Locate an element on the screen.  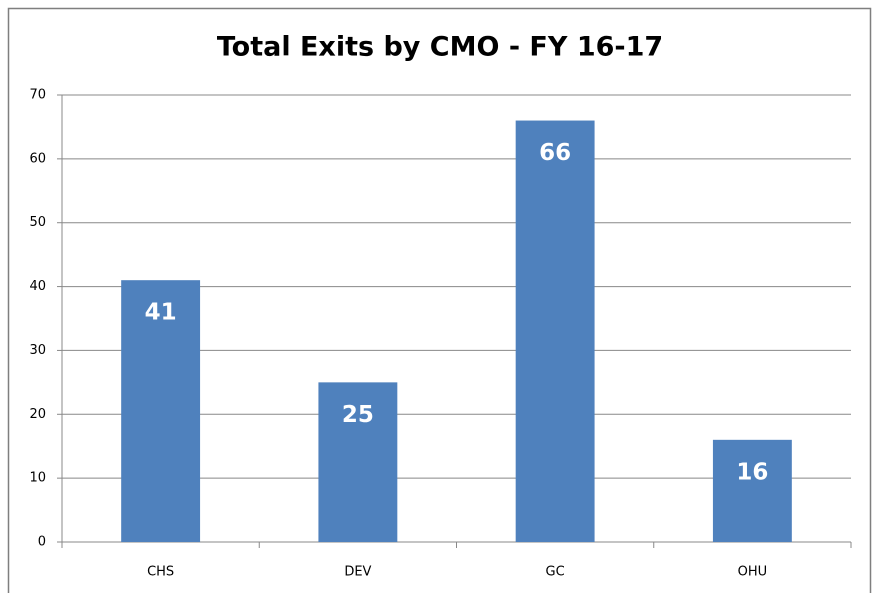
x-tick-label: GC is located at coordinates (555, 572).